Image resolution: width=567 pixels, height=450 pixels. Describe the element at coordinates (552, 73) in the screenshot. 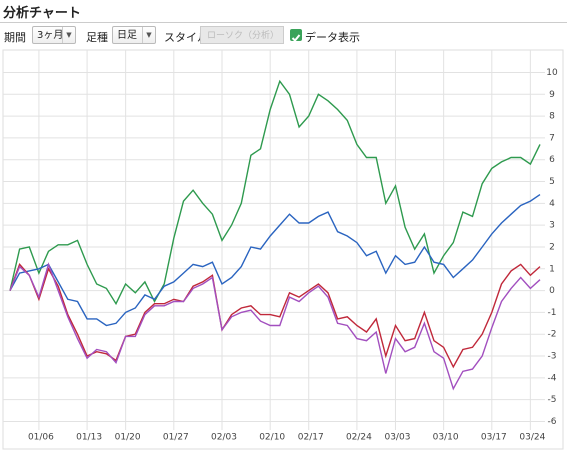

I see `y-tick-label: 10` at that location.